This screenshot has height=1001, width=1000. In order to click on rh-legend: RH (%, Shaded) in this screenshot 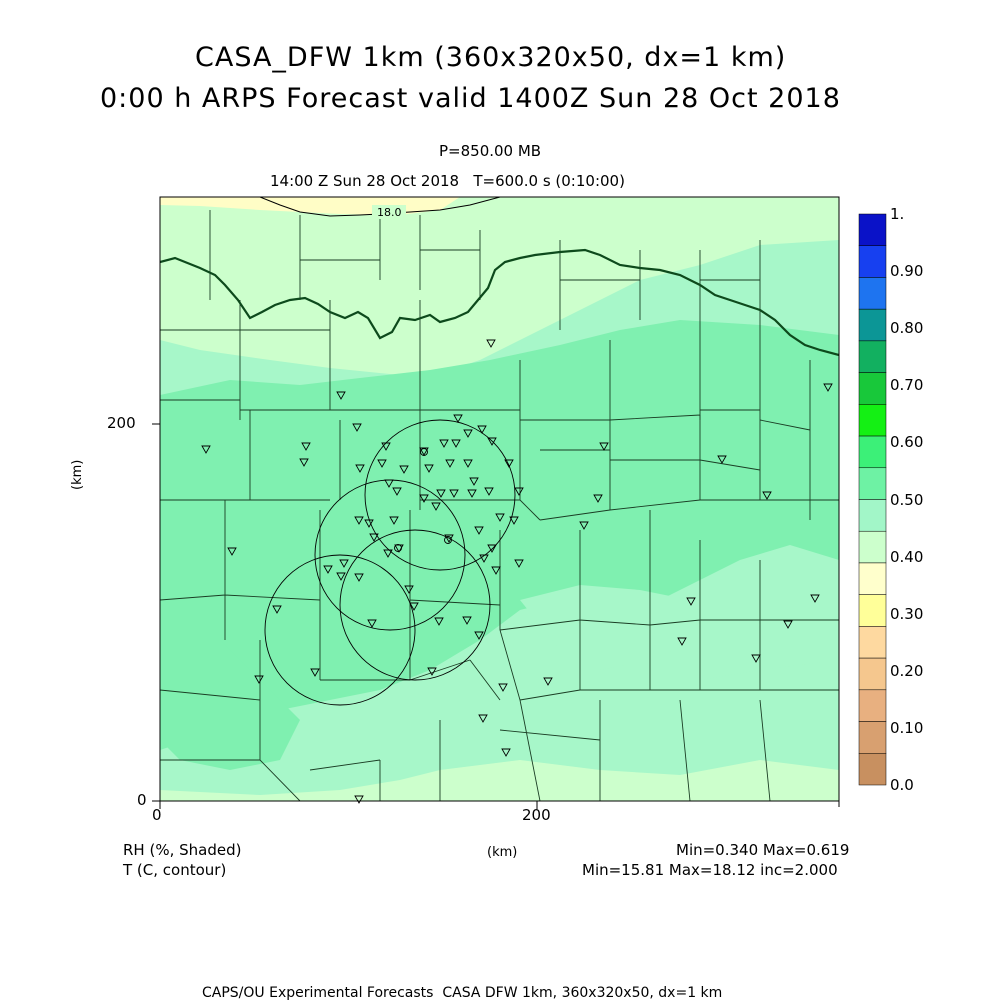, I will do `click(182, 850)`.